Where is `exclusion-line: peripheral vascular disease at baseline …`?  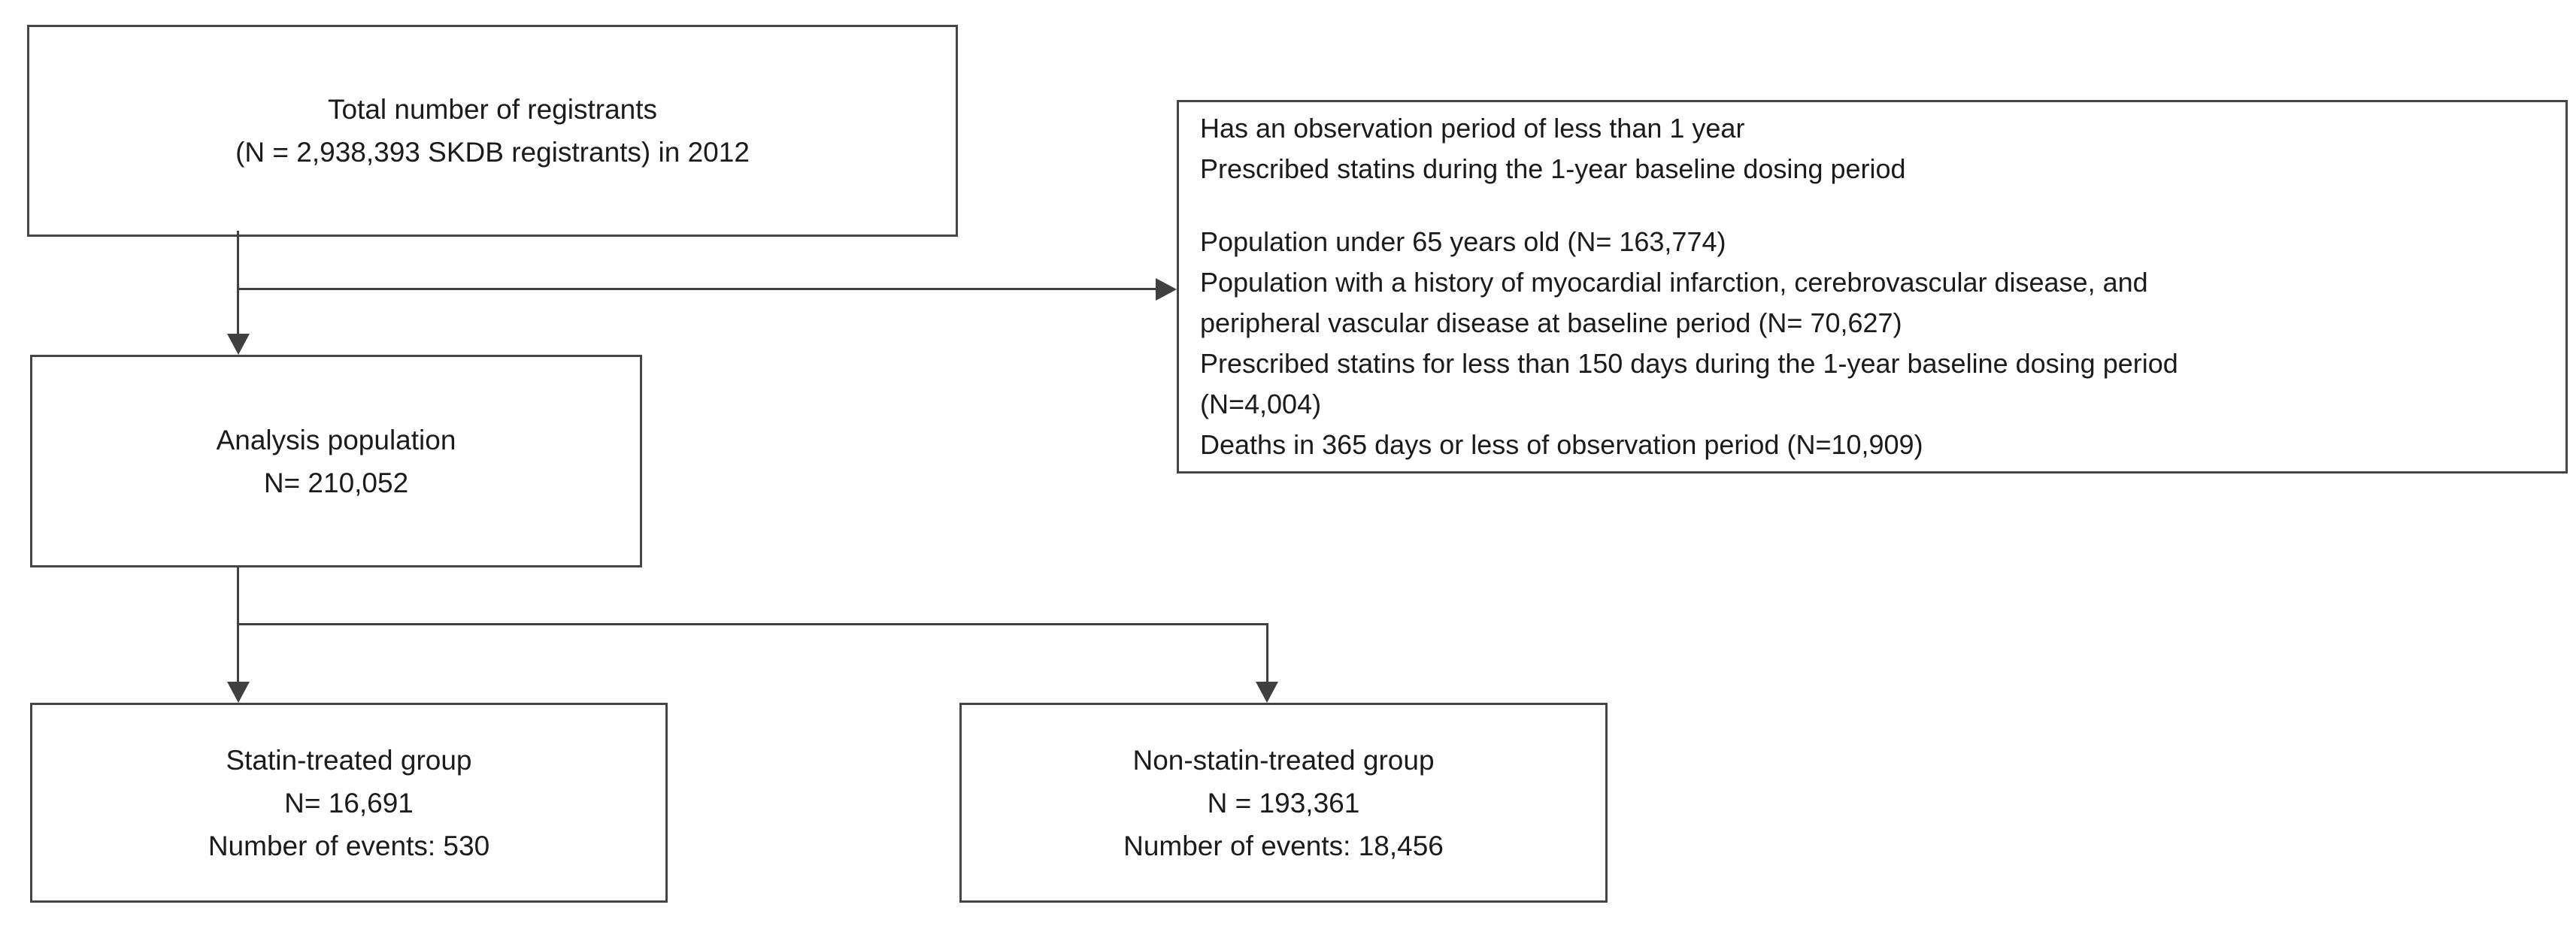 exclusion-line: peripheral vascular disease at baseline … is located at coordinates (1551, 322).